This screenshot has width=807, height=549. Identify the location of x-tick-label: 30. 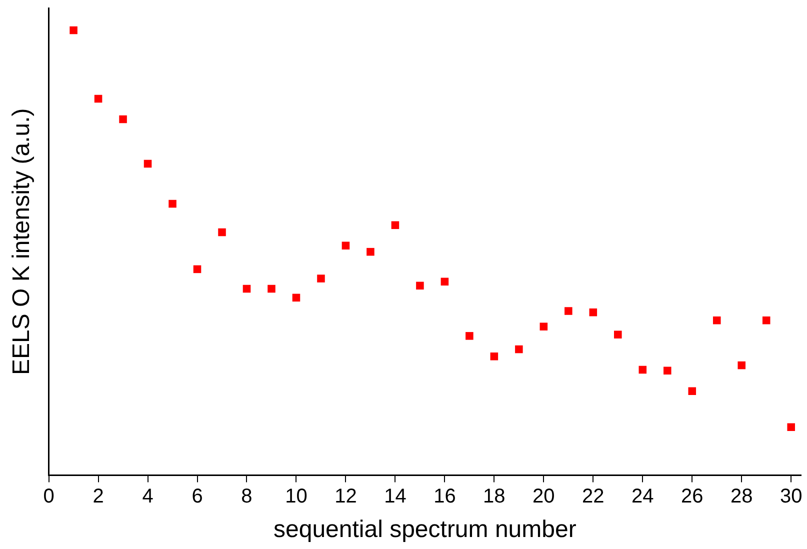
(791, 497).